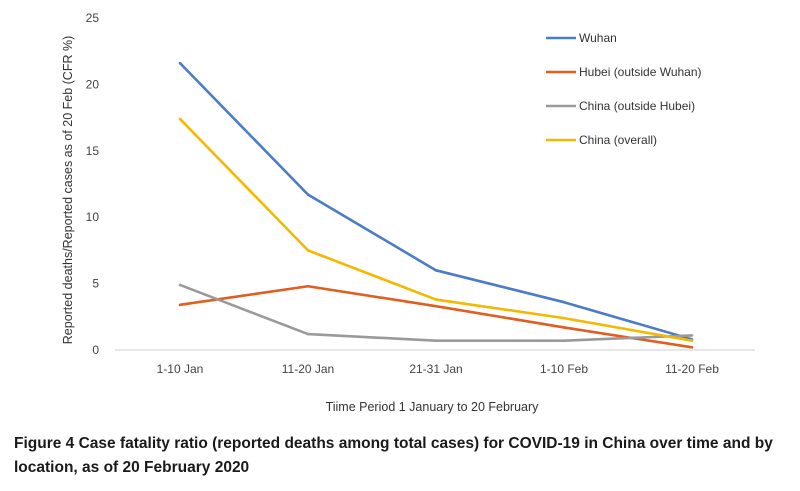  What do you see at coordinates (692, 369) in the screenshot?
I see `x-tick-label: 11-20 Feb` at bounding box center [692, 369].